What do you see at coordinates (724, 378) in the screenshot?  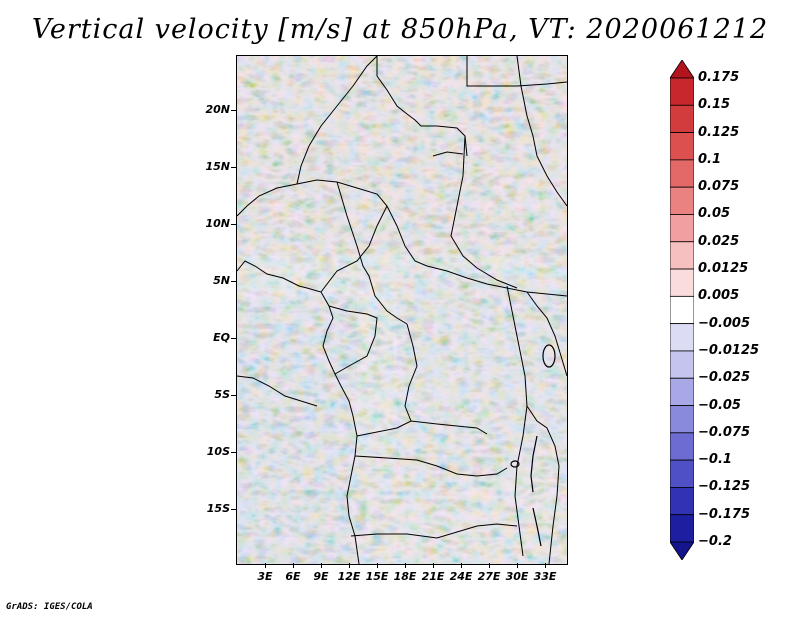 I see `colorbar-label: −0.025` at bounding box center [724, 378].